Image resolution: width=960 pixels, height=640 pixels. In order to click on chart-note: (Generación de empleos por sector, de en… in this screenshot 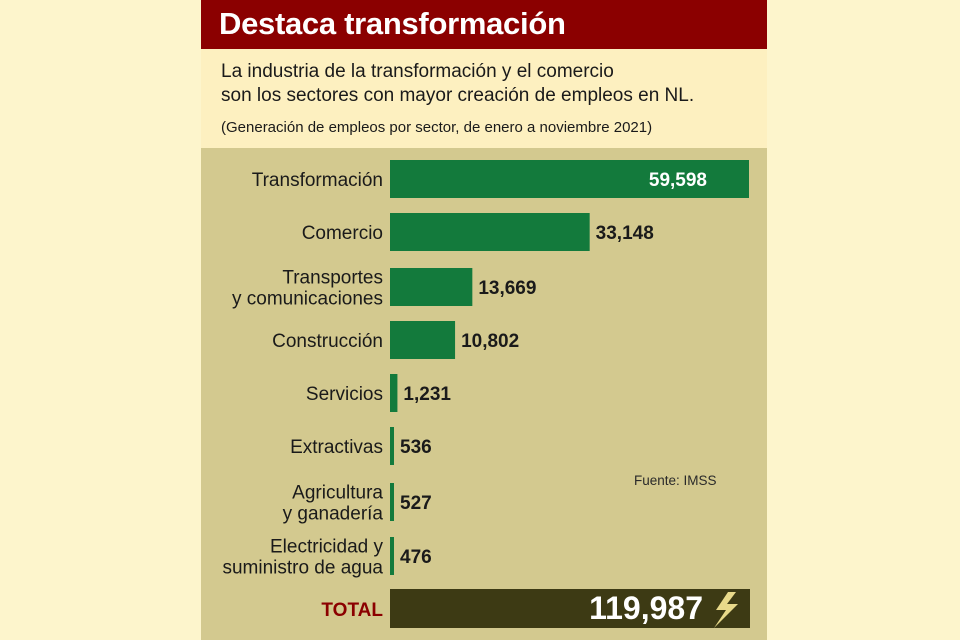, I will do `click(437, 127)`.